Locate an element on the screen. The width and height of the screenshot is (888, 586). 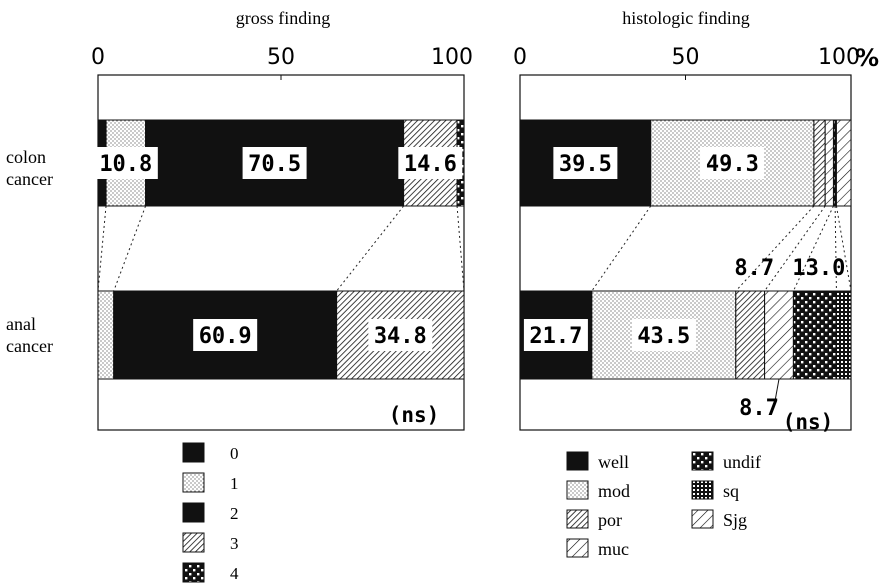
gross-legend-label-4: 4 is located at coordinates (234, 573).